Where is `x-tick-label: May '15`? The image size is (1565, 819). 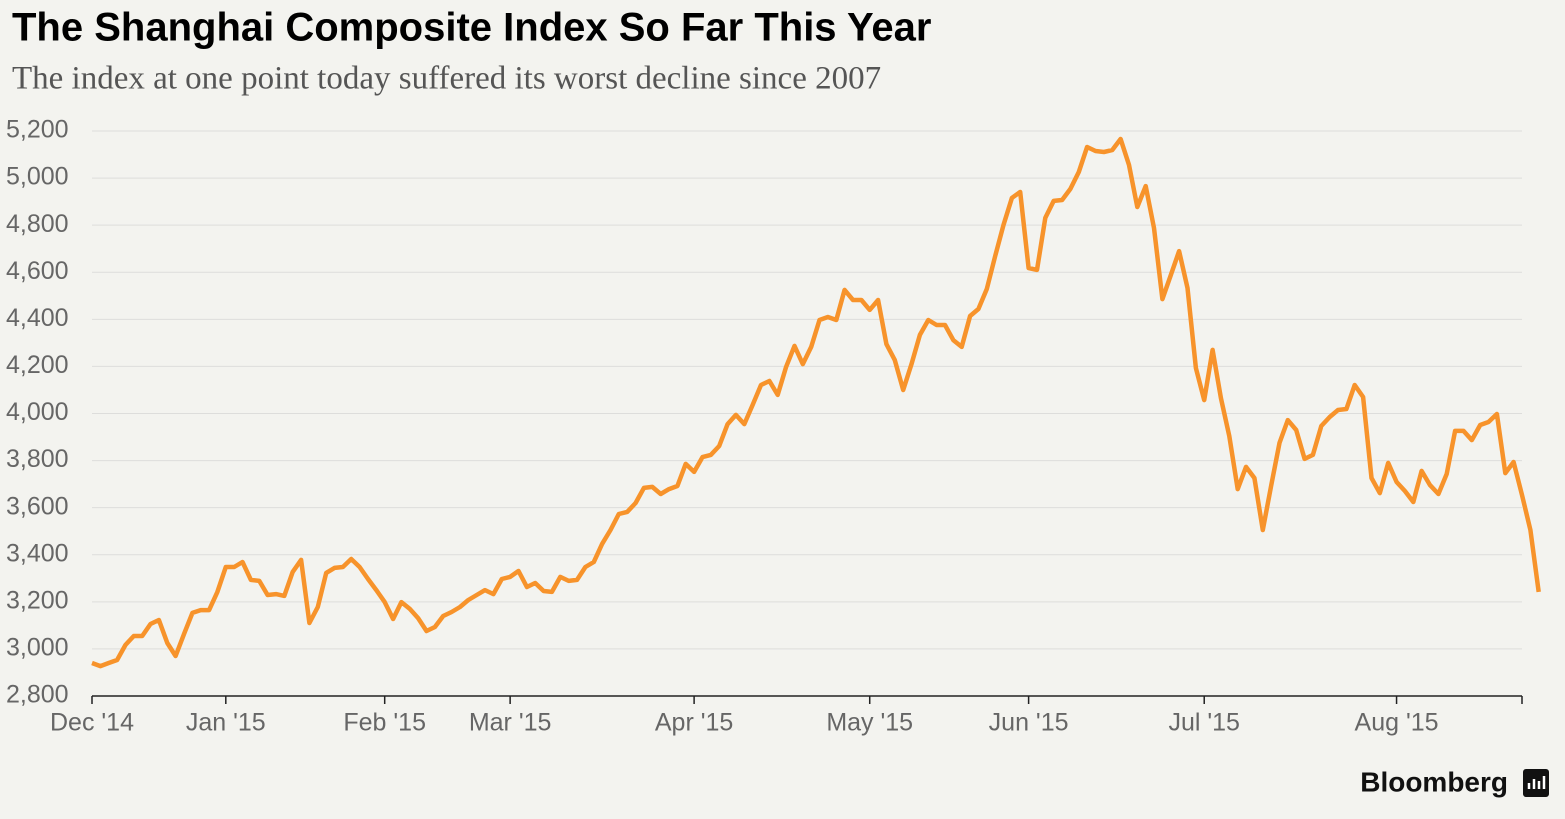 x-tick-label: May '15 is located at coordinates (869, 723).